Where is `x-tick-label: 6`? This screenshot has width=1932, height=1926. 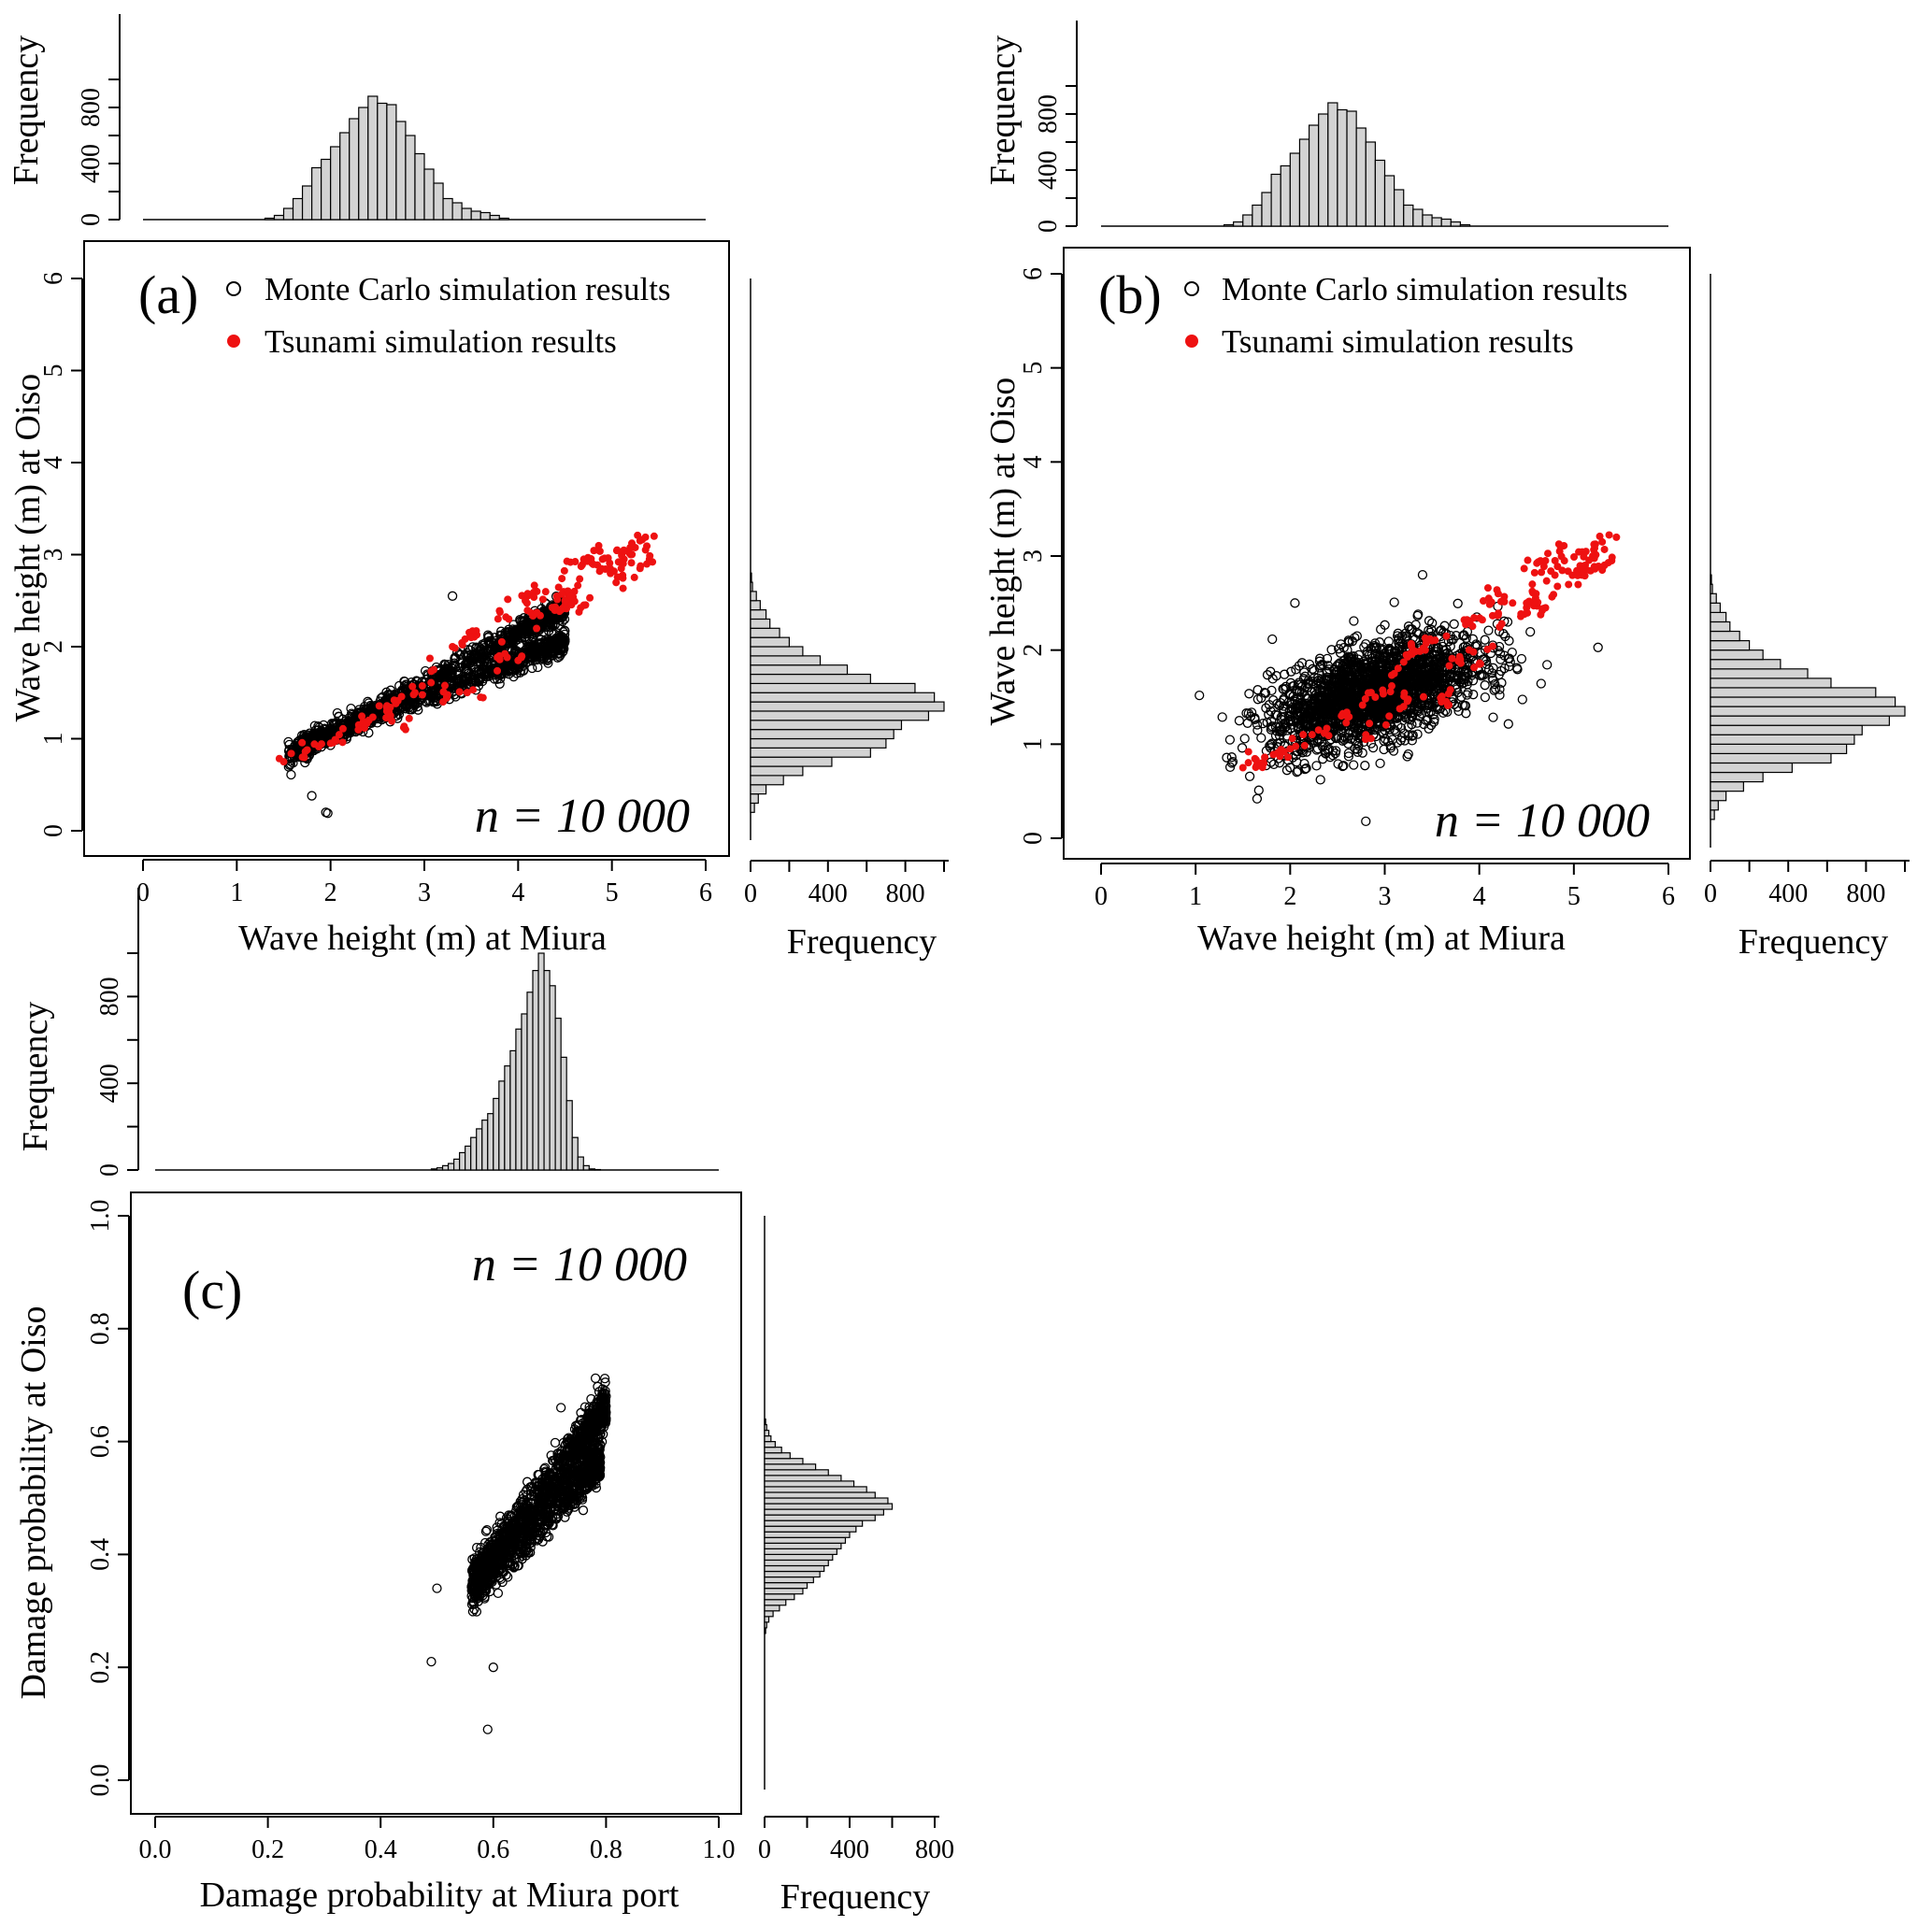
x-tick-label: 6 is located at coordinates (705, 892).